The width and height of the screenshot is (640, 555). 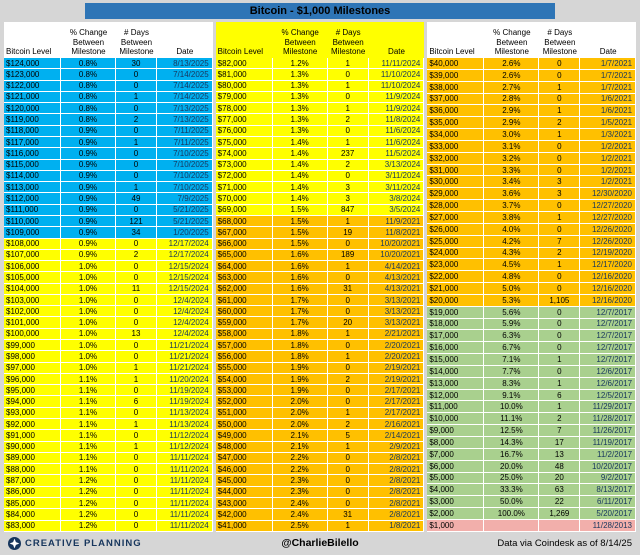 What do you see at coordinates (32, 131) in the screenshot?
I see `bitcoin-level-cell: $118,000` at bounding box center [32, 131].